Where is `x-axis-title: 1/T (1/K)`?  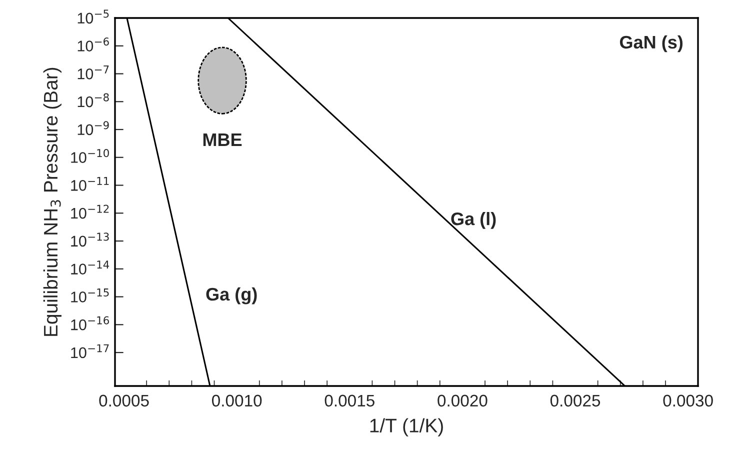 x-axis-title: 1/T (1/K) is located at coordinates (406, 427).